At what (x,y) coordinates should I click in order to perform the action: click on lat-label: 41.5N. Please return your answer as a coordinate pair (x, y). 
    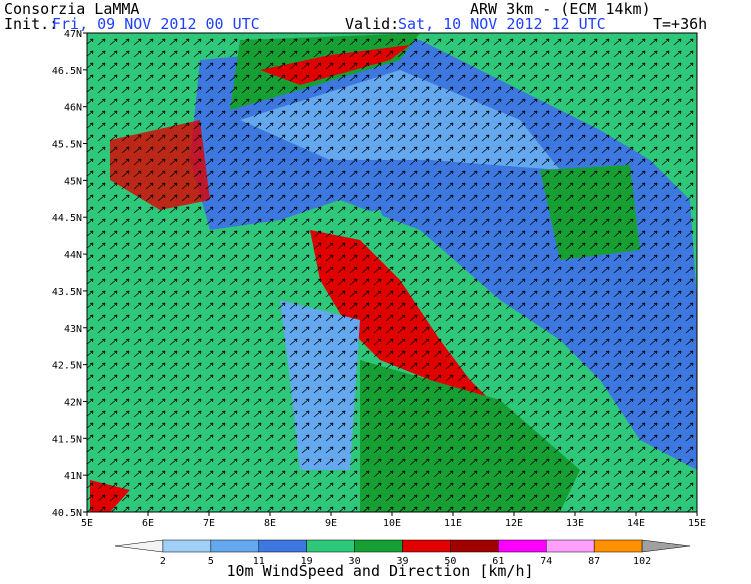
    Looking at the image, I should click on (67, 439).